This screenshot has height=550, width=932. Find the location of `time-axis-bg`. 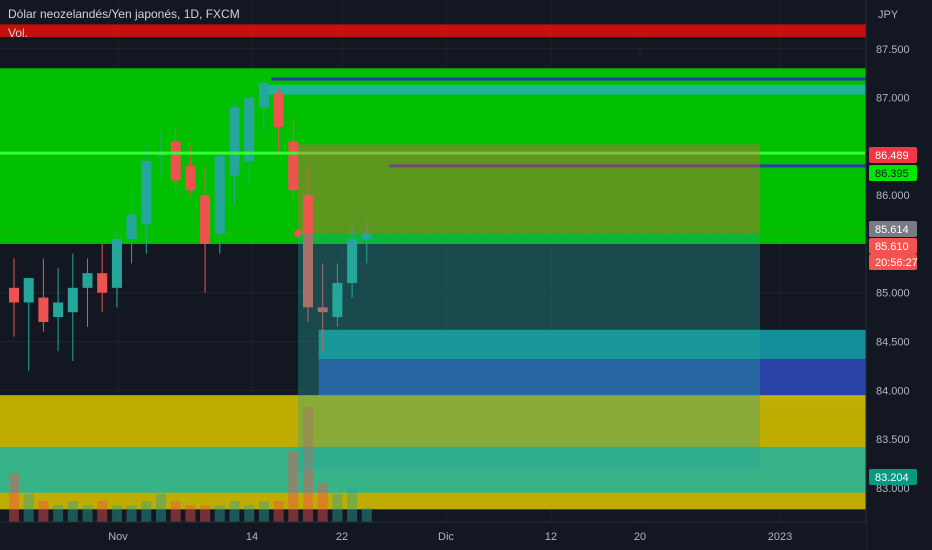

time-axis-bg is located at coordinates (433, 536).